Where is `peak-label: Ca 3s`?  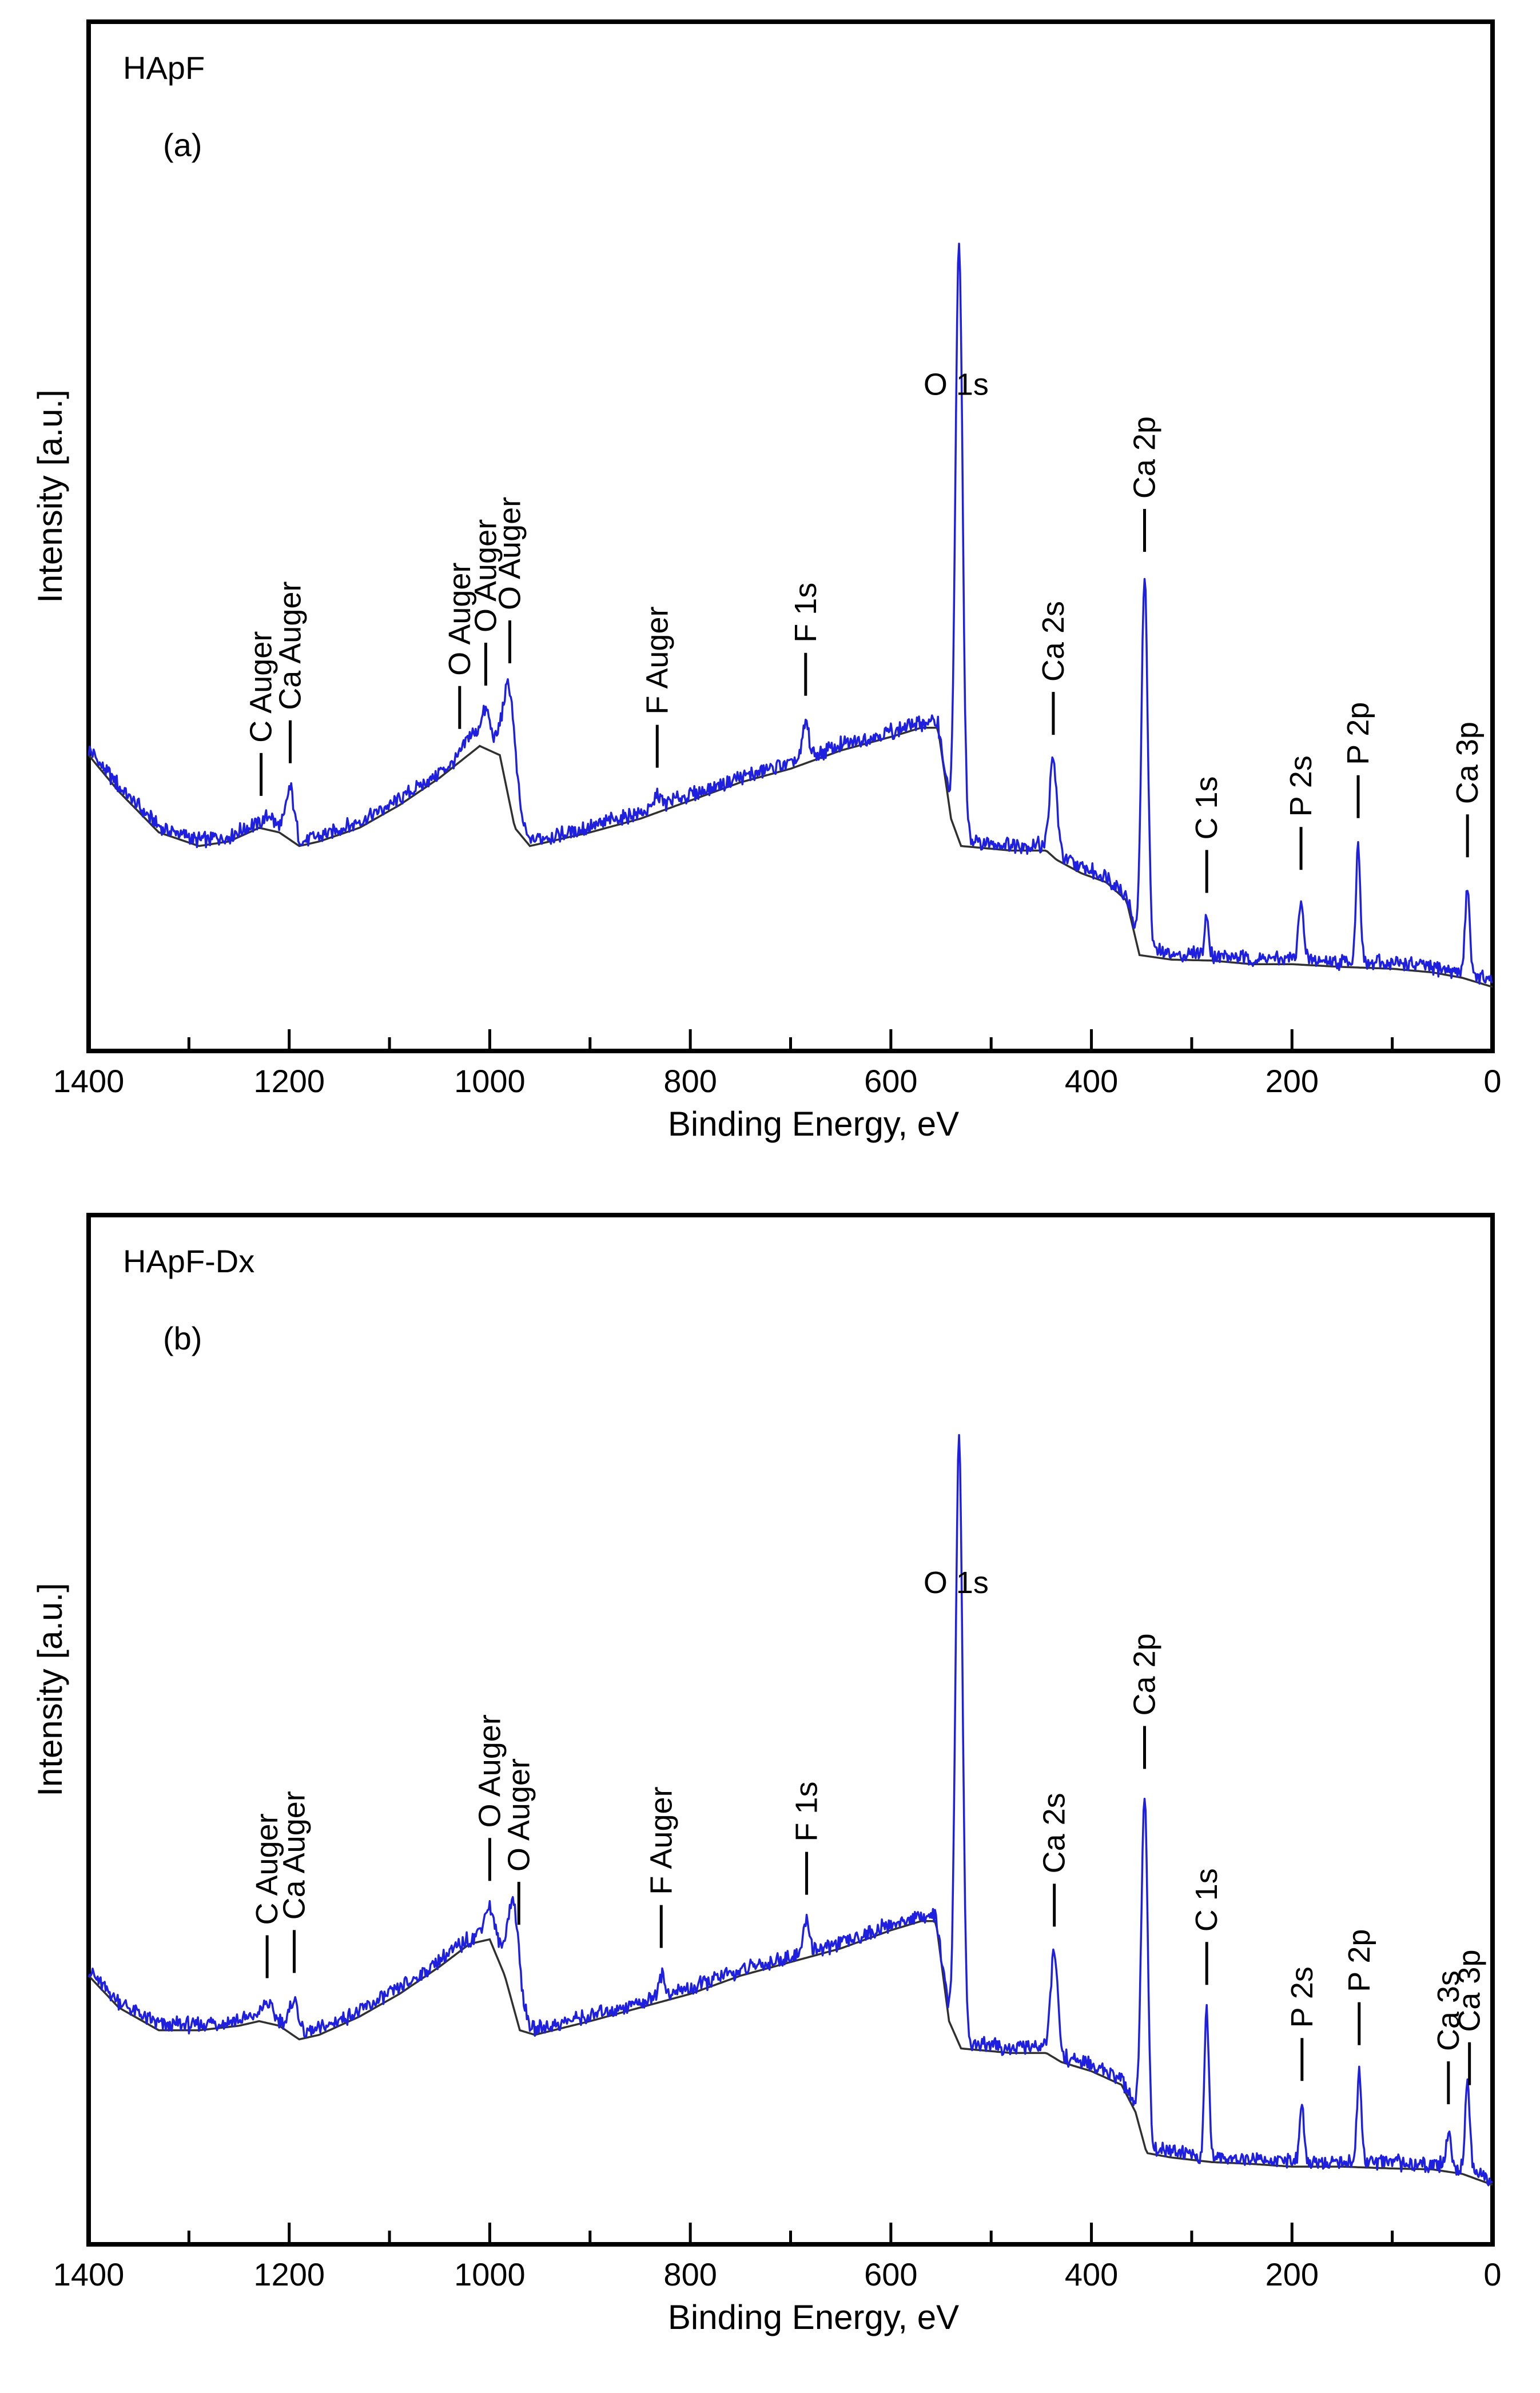 peak-label: Ca 3s is located at coordinates (1448, 2010).